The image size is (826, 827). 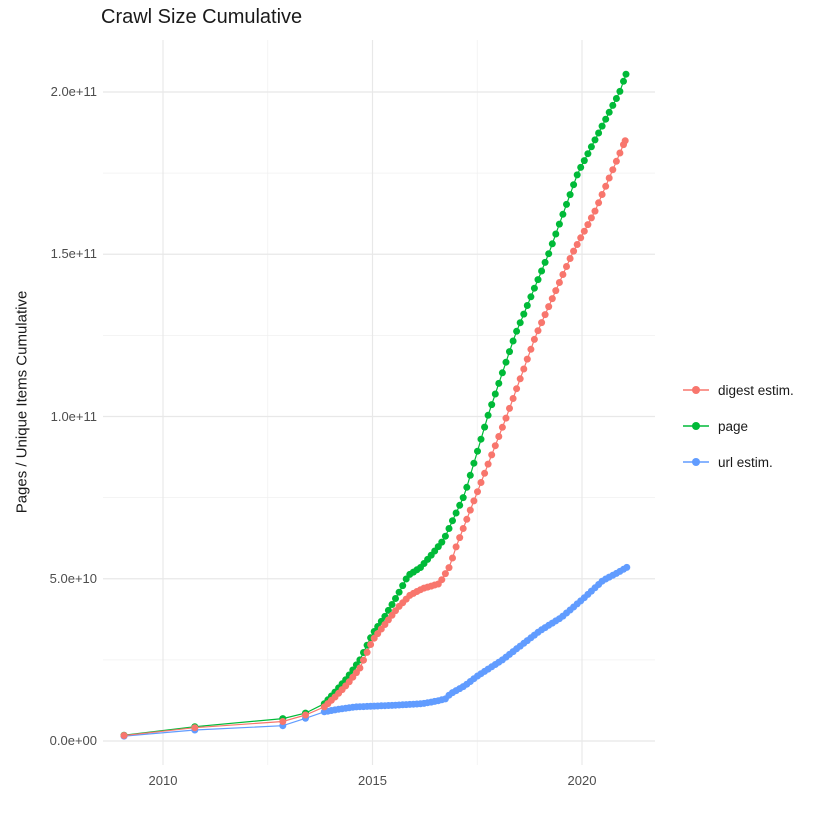 What do you see at coordinates (163, 780) in the screenshot?
I see `x-tick-label-2010: 2010` at bounding box center [163, 780].